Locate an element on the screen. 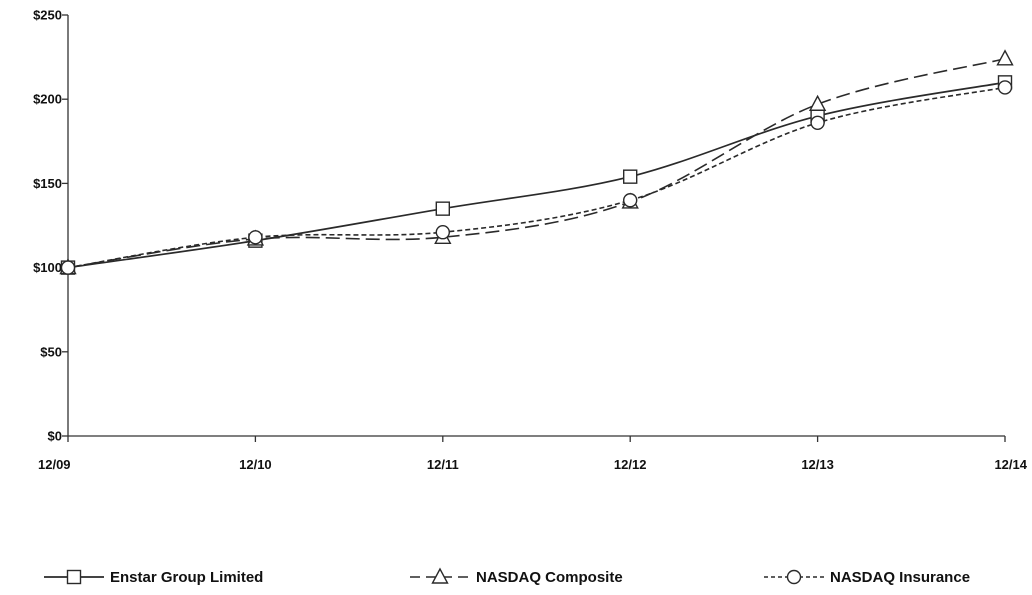 The image size is (1032, 595). legend-label: Enstar Group Limited is located at coordinates (186, 577).